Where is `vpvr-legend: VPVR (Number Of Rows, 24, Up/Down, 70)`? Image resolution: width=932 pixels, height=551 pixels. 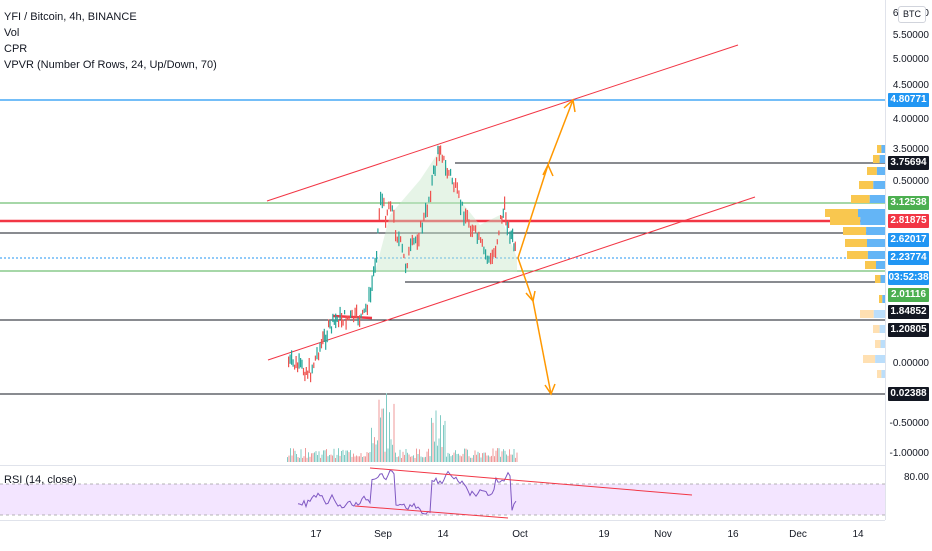
vpvr-legend: VPVR (Number Of Rows, 24, Up/Down, 70) is located at coordinates (110, 65).